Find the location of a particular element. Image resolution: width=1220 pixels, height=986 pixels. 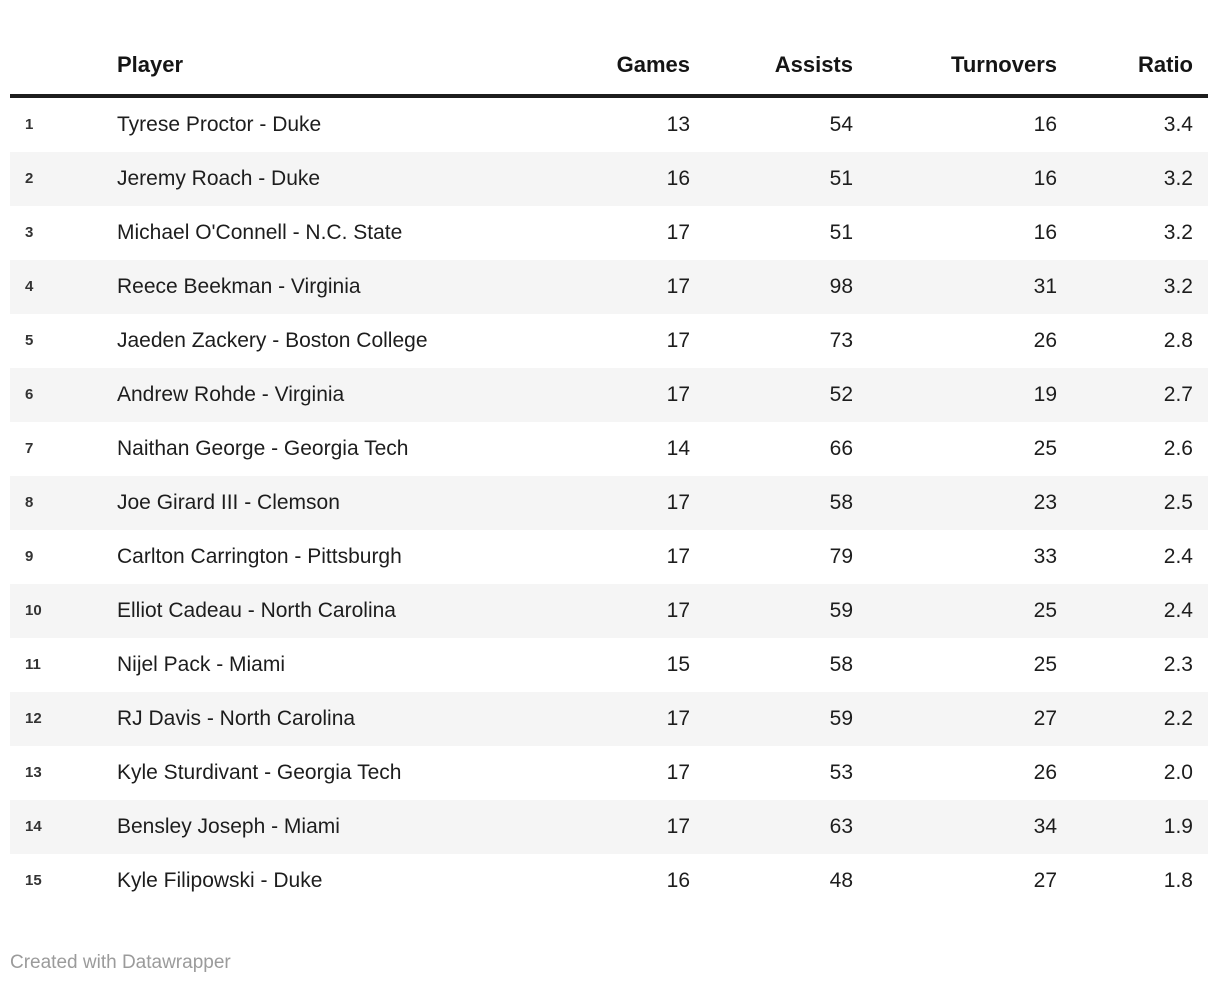

cell-rank: 11 is located at coordinates (33, 664).